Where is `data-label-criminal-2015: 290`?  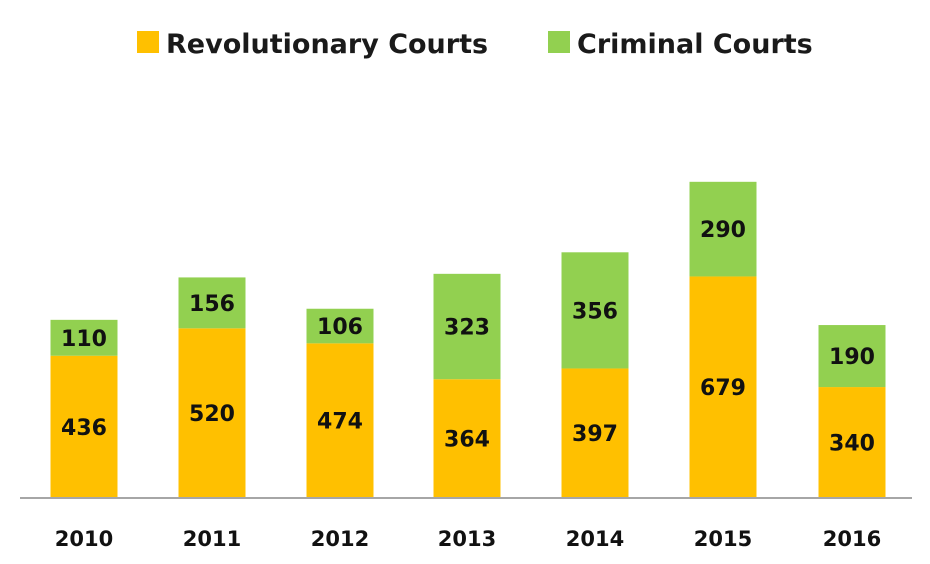 data-label-criminal-2015: 290 is located at coordinates (723, 230).